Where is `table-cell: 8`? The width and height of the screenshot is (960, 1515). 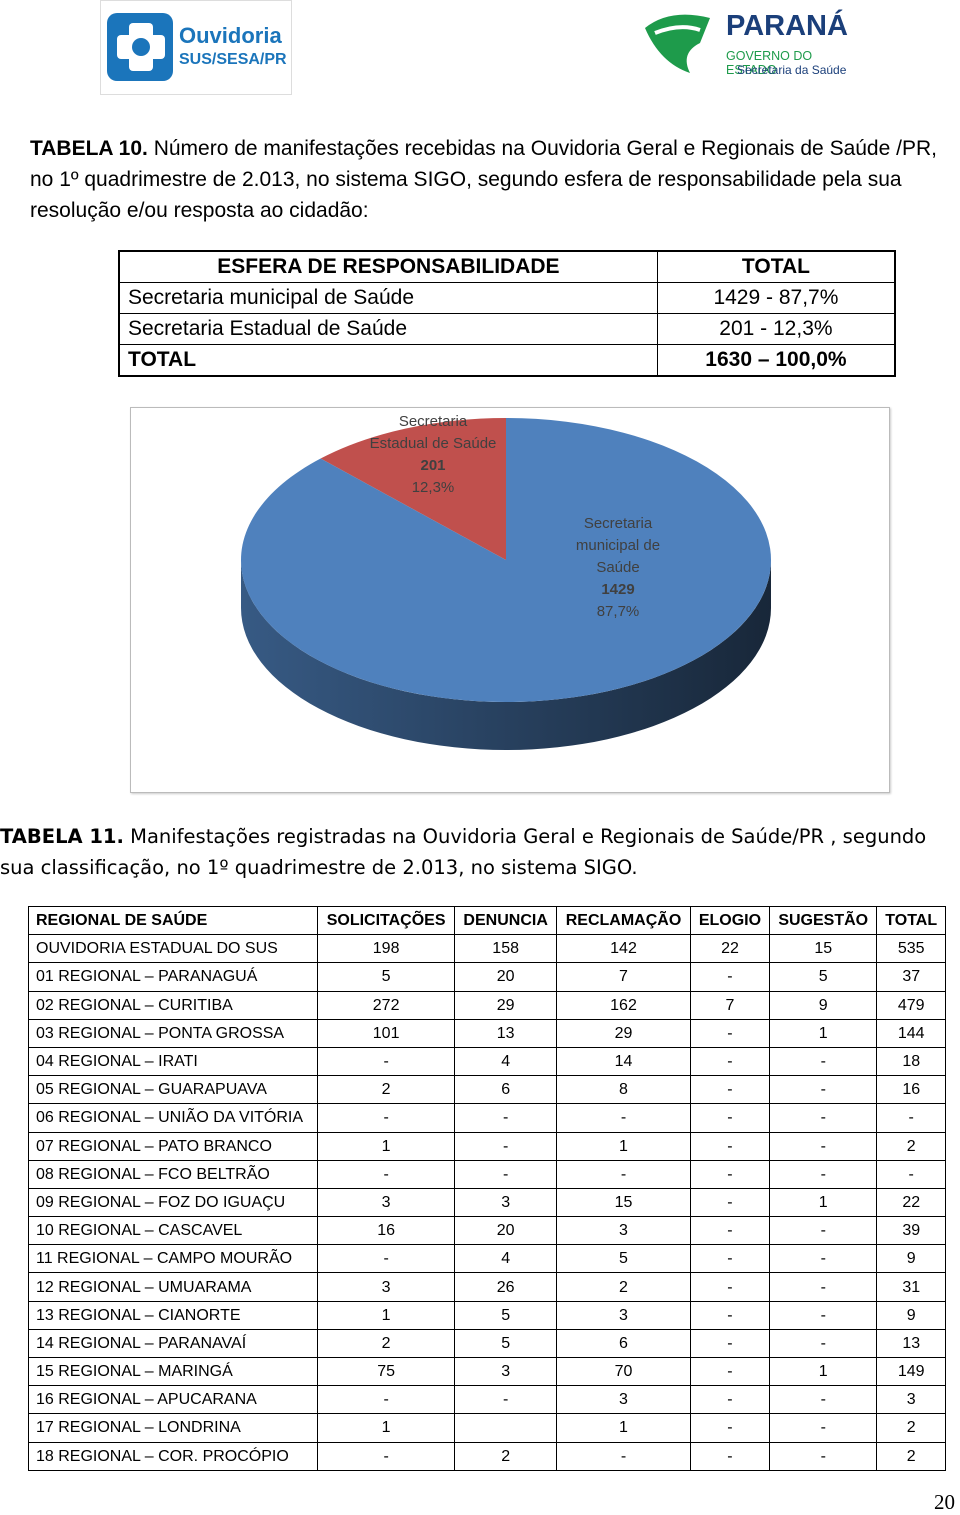 table-cell: 8 is located at coordinates (623, 1090).